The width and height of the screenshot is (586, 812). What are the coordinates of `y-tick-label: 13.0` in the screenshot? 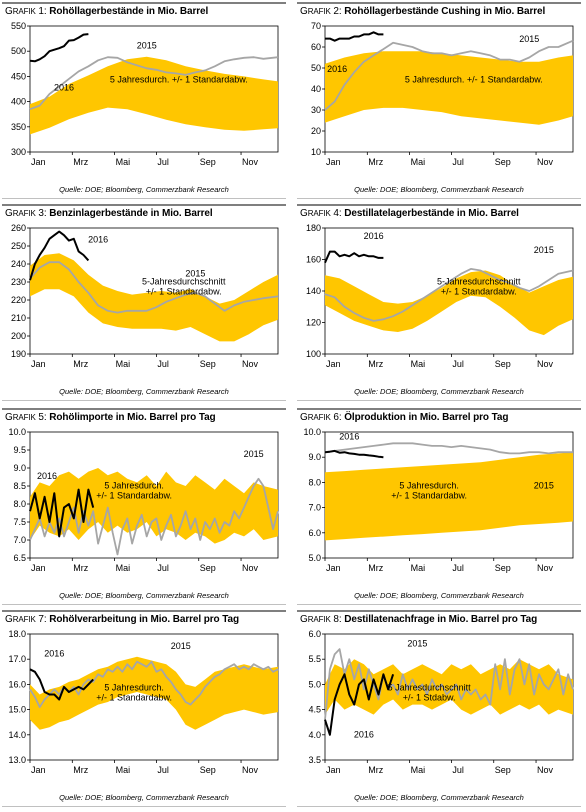 It's located at (17, 760).